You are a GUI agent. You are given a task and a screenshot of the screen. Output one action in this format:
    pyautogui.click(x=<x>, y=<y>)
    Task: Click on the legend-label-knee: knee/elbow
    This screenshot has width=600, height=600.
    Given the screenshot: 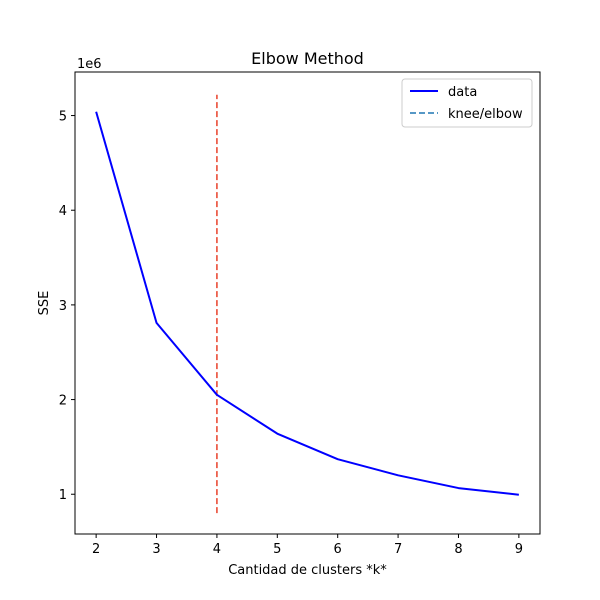 What is the action you would take?
    pyautogui.click(x=485, y=114)
    